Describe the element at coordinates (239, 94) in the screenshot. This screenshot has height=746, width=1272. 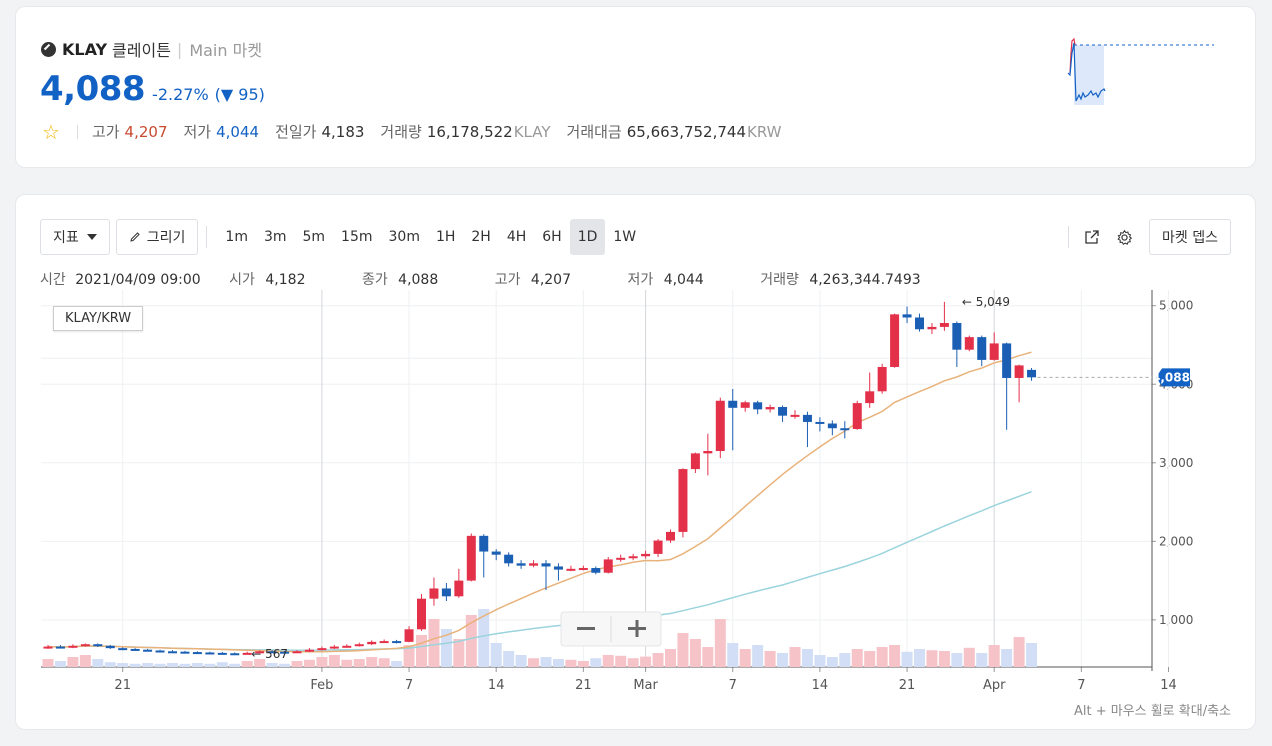
I see `change-amount: (▼ 95)` at that location.